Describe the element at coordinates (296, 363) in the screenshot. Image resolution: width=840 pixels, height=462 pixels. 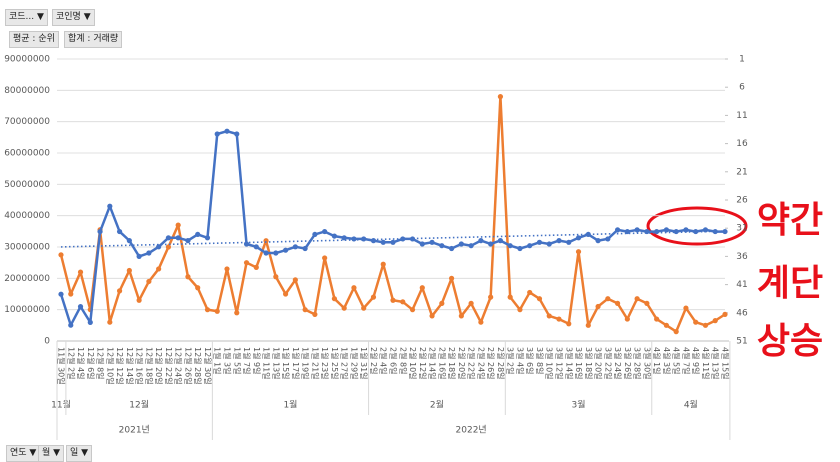
I see `x-tick-label: 1월 17일` at that location.